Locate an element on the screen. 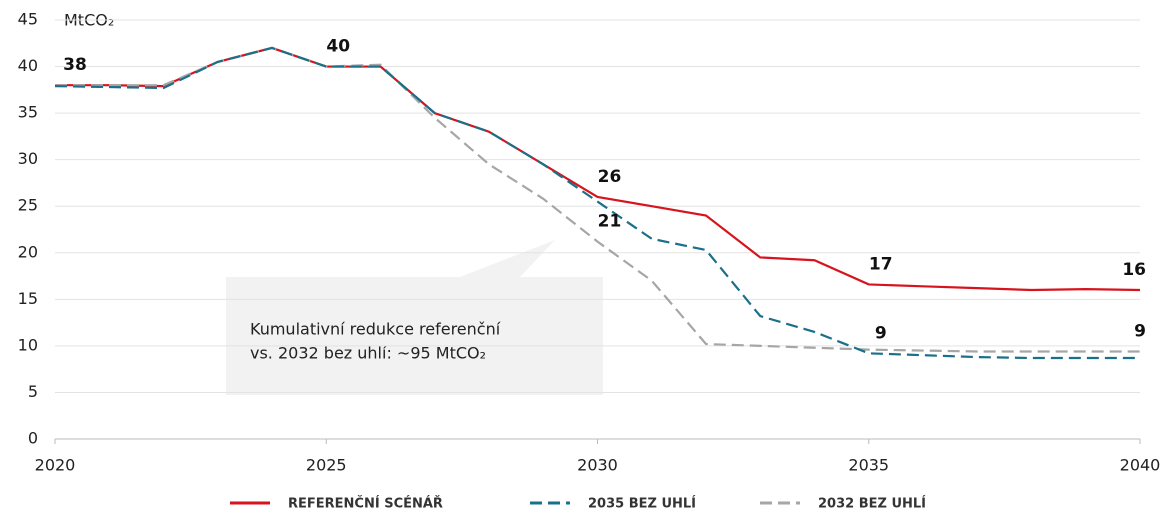 The image size is (1169, 522). y-tick-label: 0 is located at coordinates (33, 438).